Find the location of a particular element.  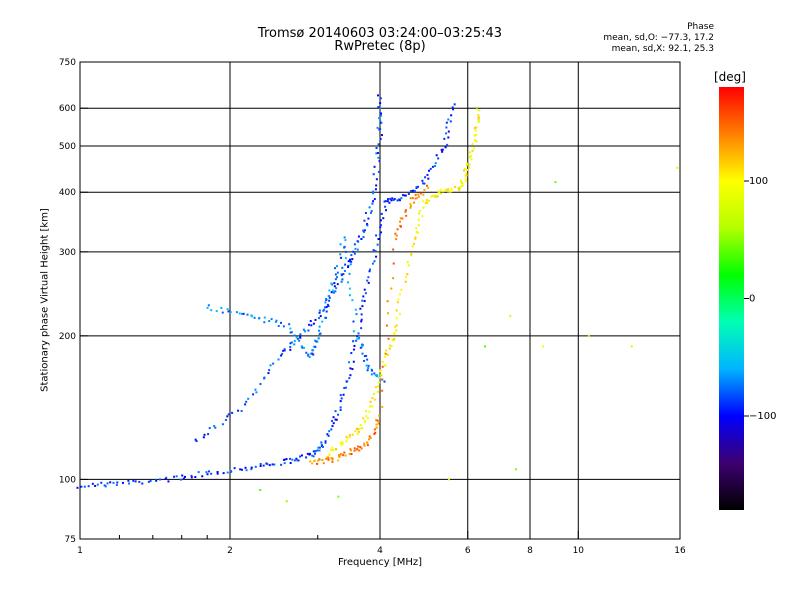

y-axis-label: Stationary phase Virtual Height [km] is located at coordinates (45, 300).